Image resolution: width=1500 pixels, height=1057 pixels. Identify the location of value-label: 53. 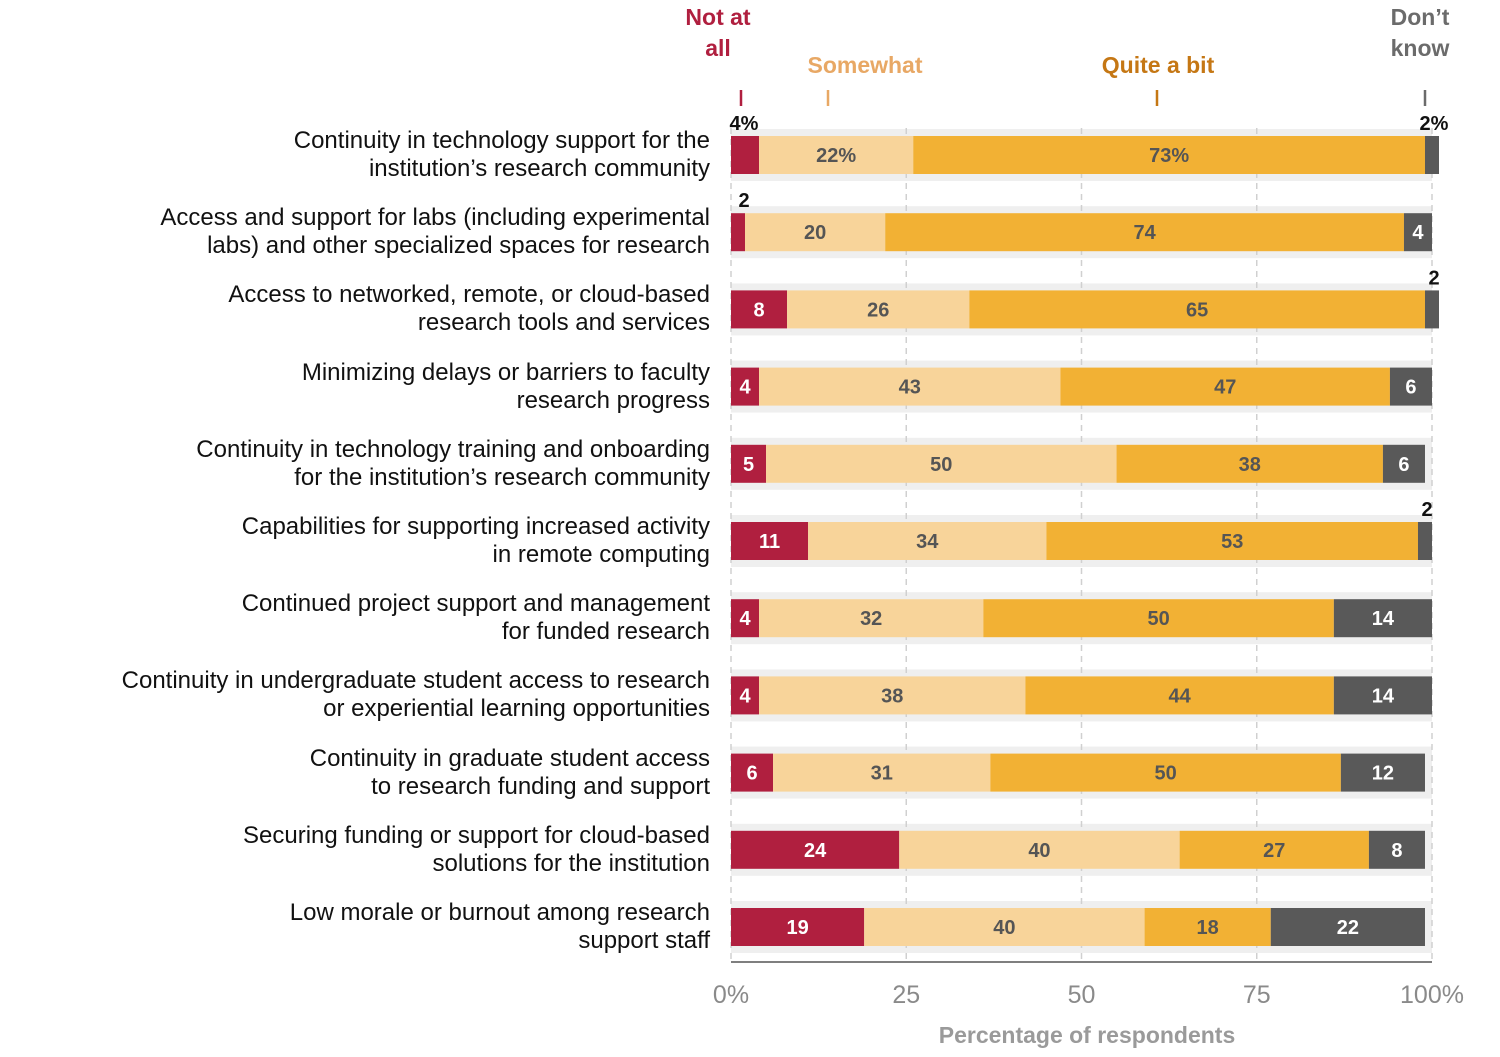
(1232, 542).